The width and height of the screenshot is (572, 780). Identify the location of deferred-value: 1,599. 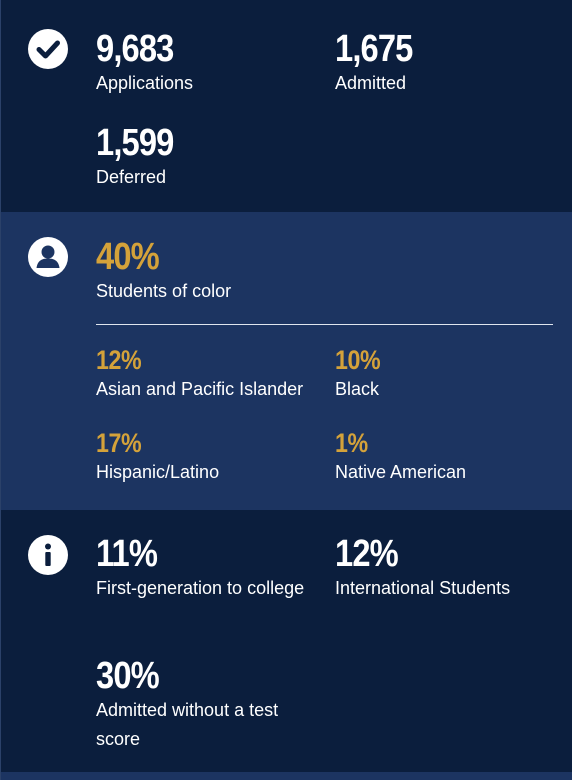
(135, 143).